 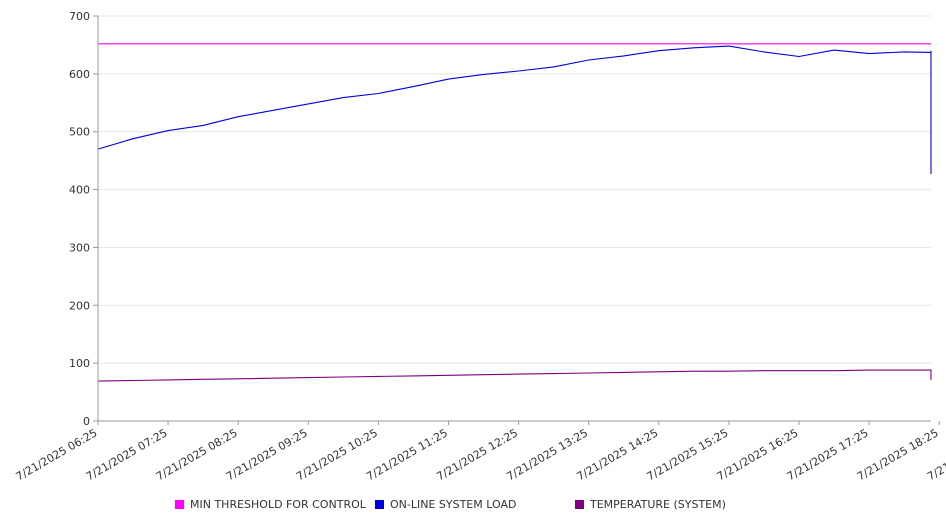 I want to click on legend-item-temperature: TEMPERATURE (SYSTEM), so click(x=650, y=504).